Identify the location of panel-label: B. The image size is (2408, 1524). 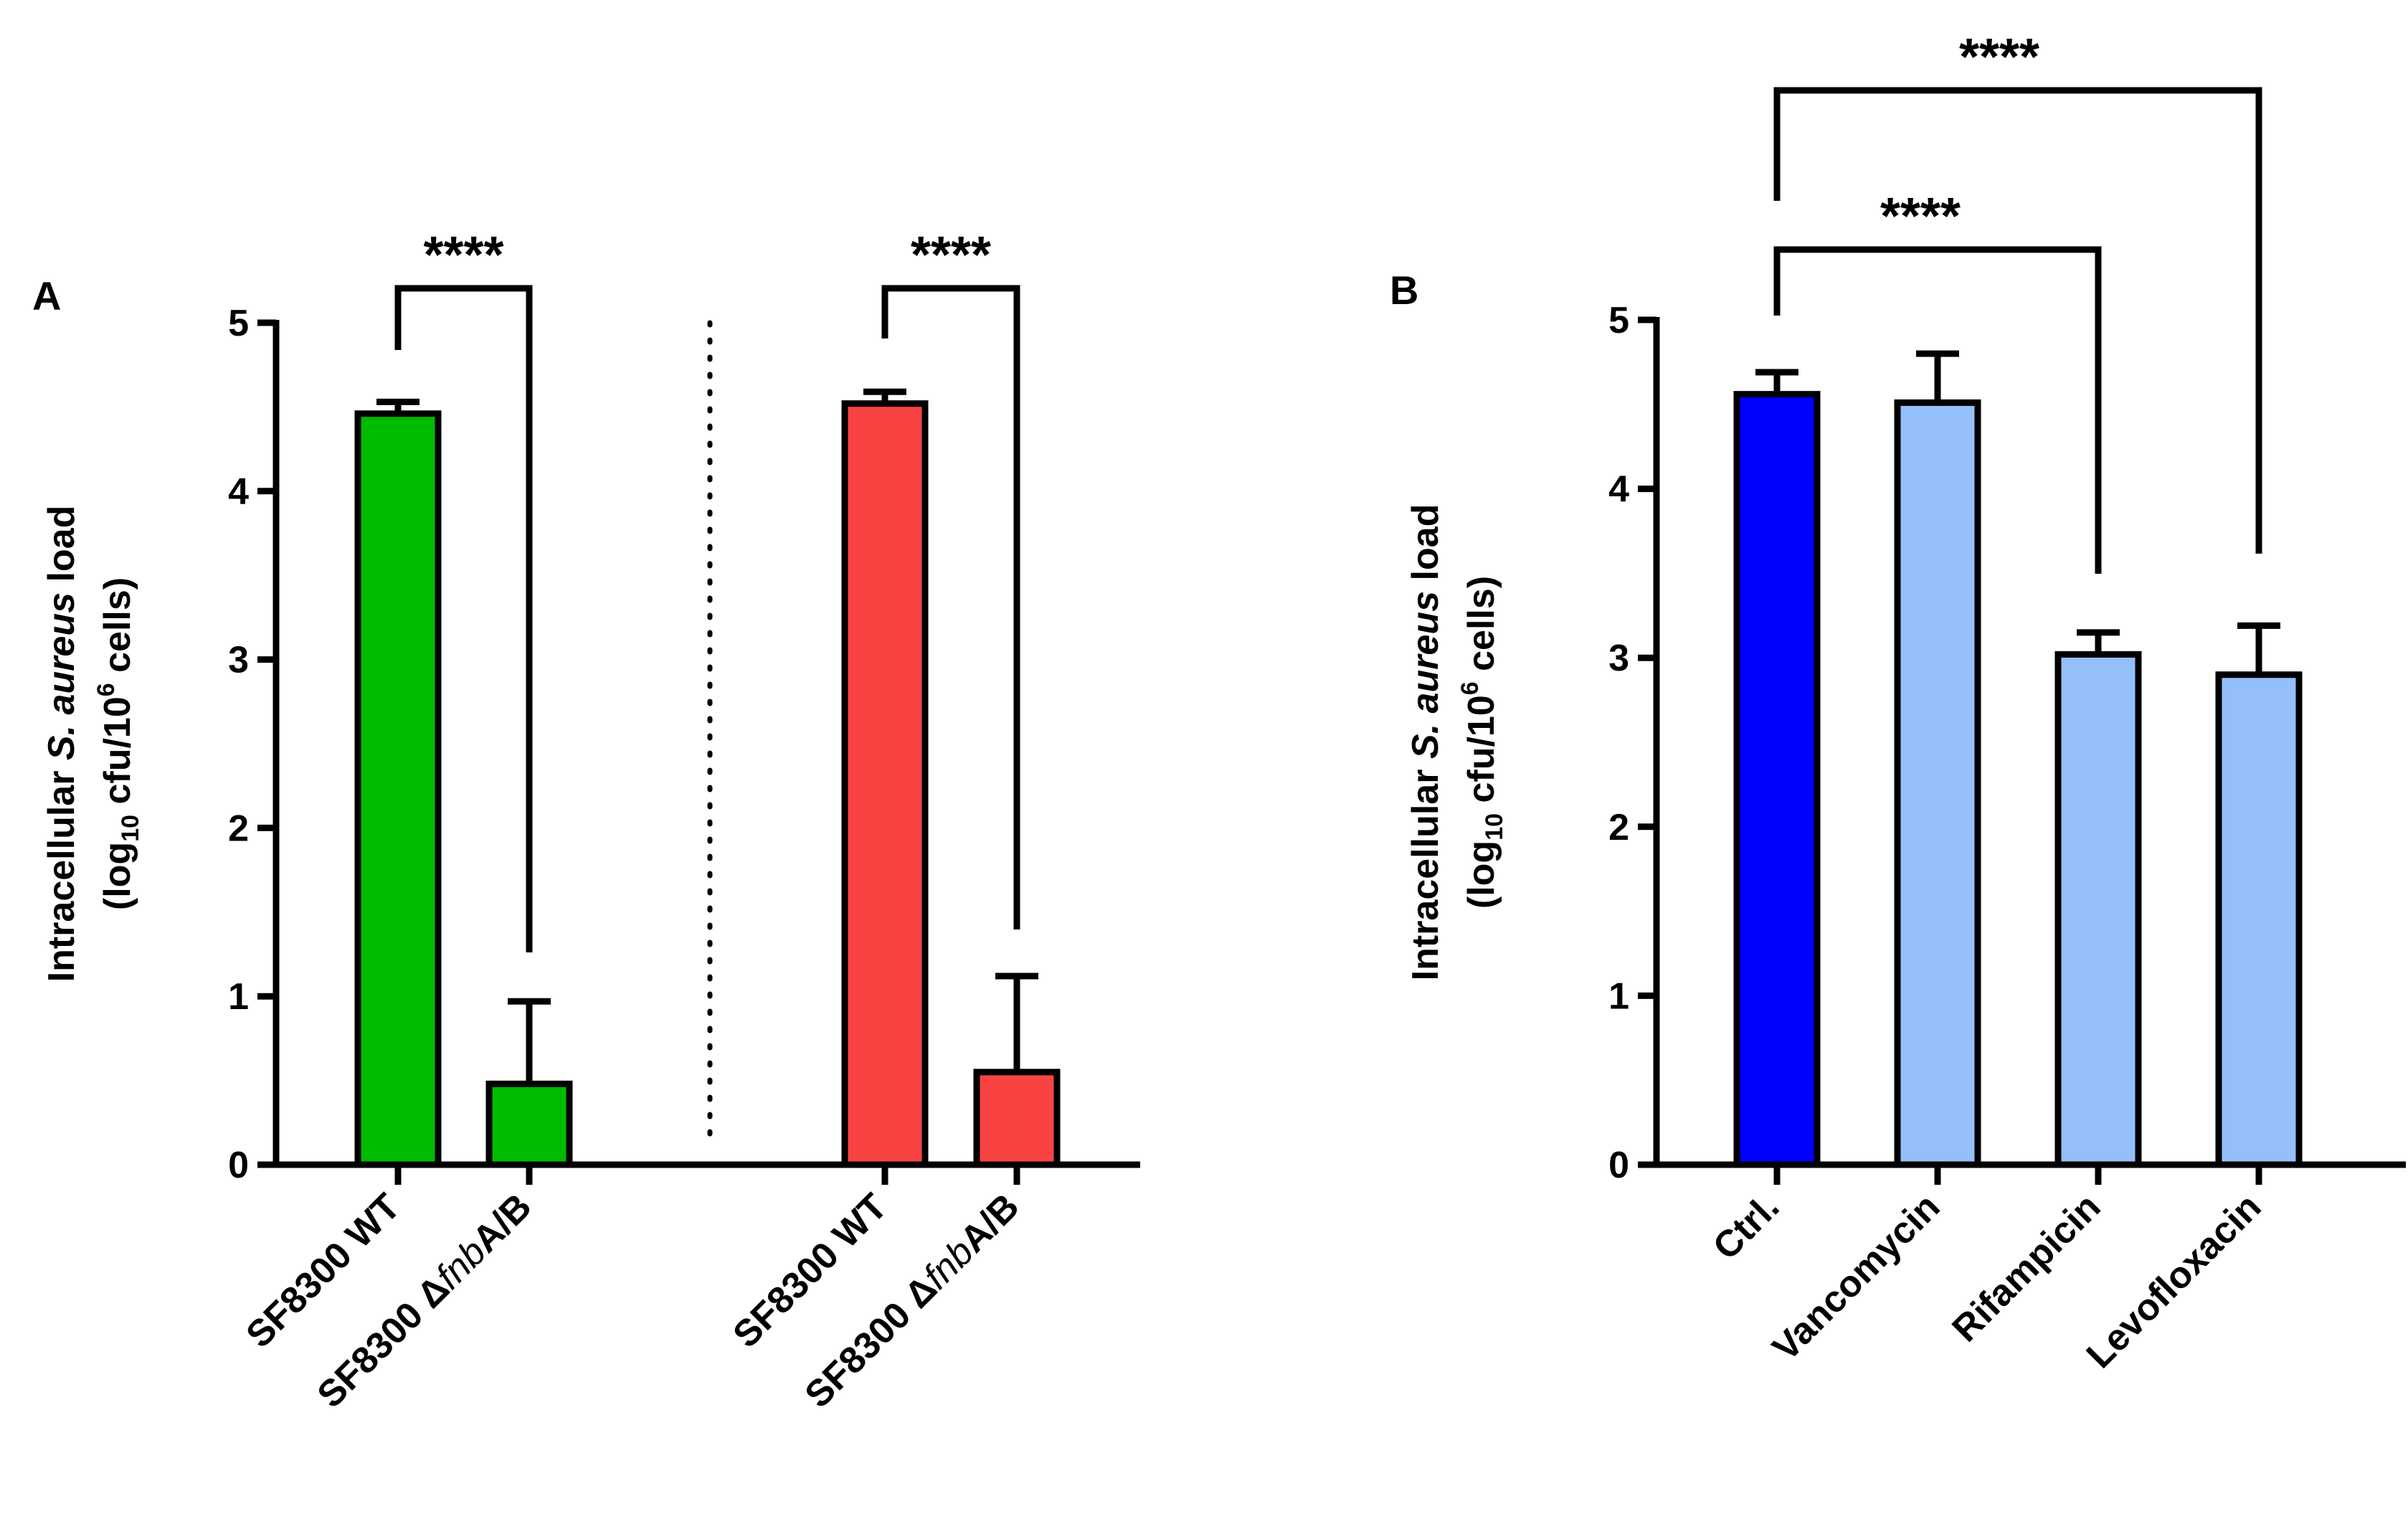
(1404, 290).